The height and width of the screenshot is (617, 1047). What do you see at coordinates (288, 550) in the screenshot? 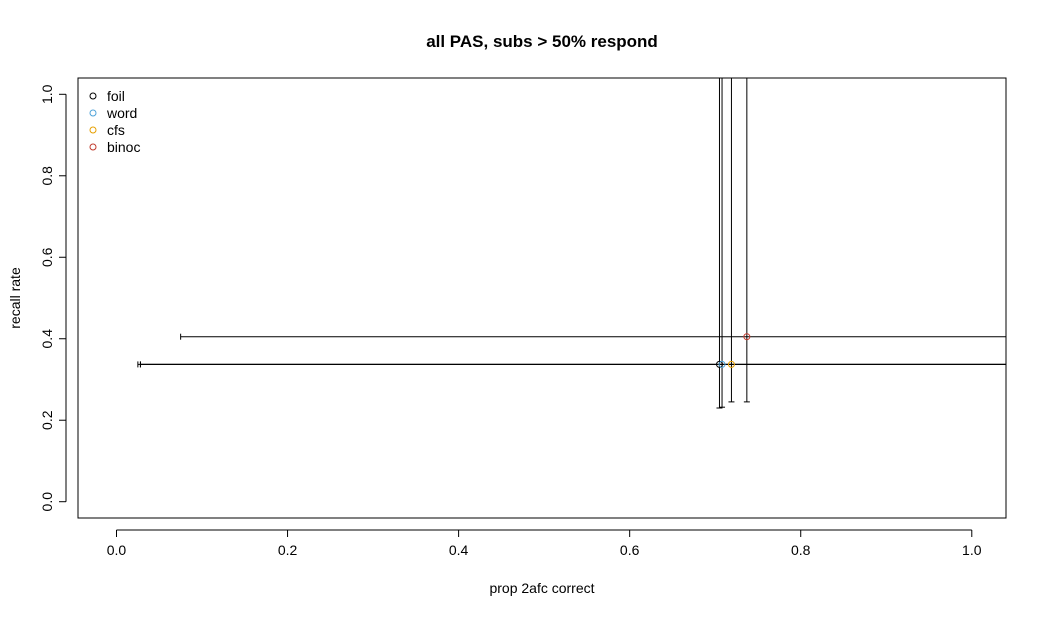
I see `x-tick-label: 0.2` at bounding box center [288, 550].